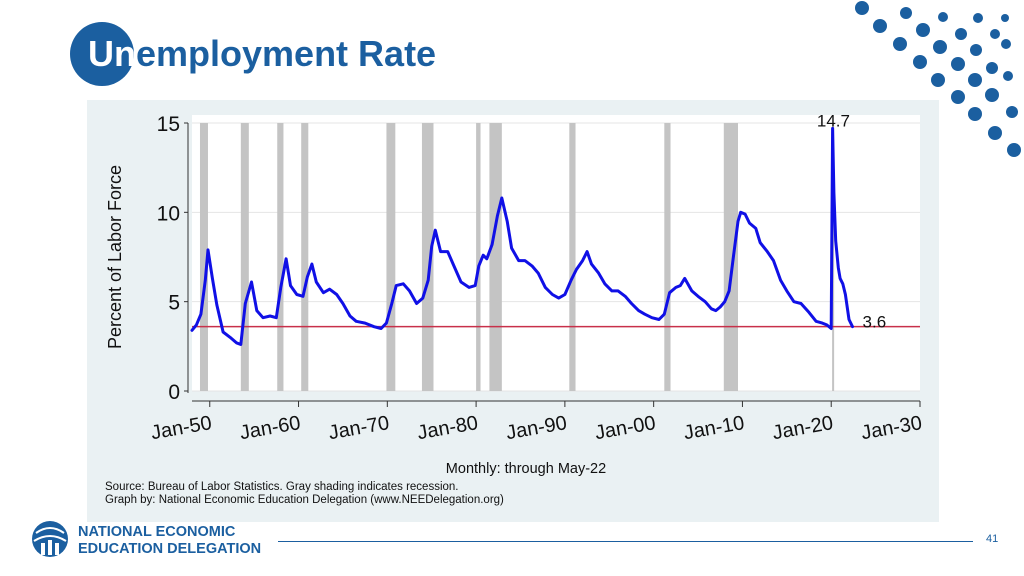 Image resolution: width=1024 pixels, height=576 pixels. I want to click on y-tick-label: 5, so click(174, 303).